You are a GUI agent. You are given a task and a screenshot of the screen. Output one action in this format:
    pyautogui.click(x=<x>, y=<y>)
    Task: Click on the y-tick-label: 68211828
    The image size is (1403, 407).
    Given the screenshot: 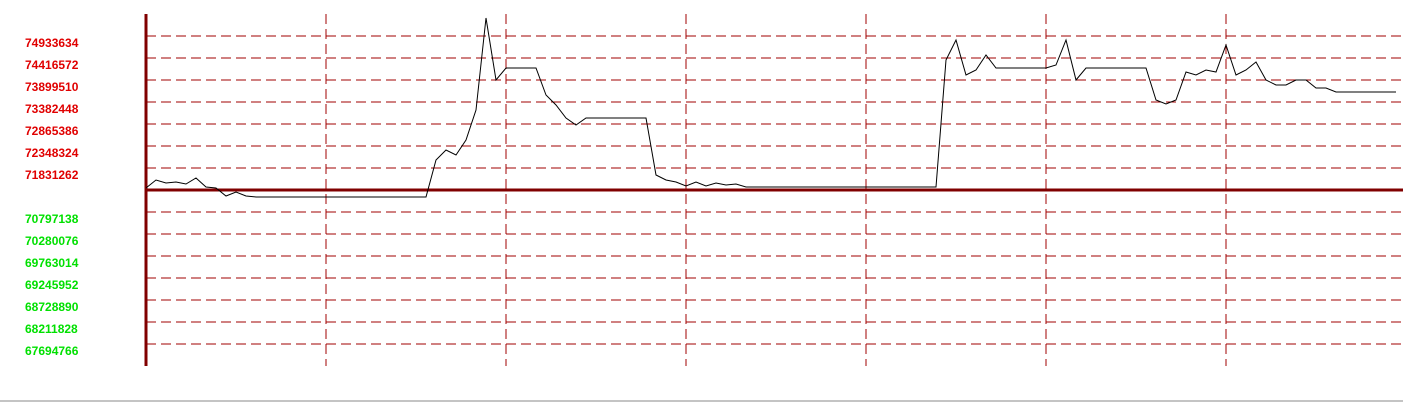 What is the action you would take?
    pyautogui.click(x=51, y=329)
    